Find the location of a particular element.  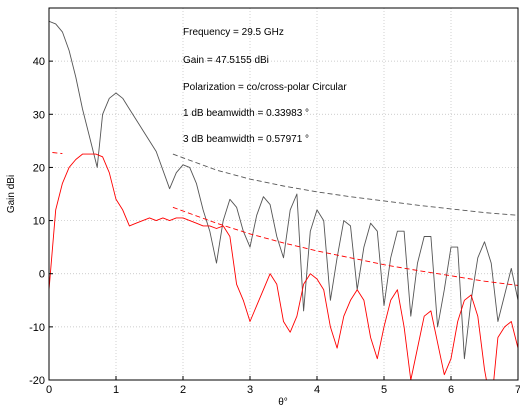

y-tick-label: 40 is located at coordinates (39, 62).